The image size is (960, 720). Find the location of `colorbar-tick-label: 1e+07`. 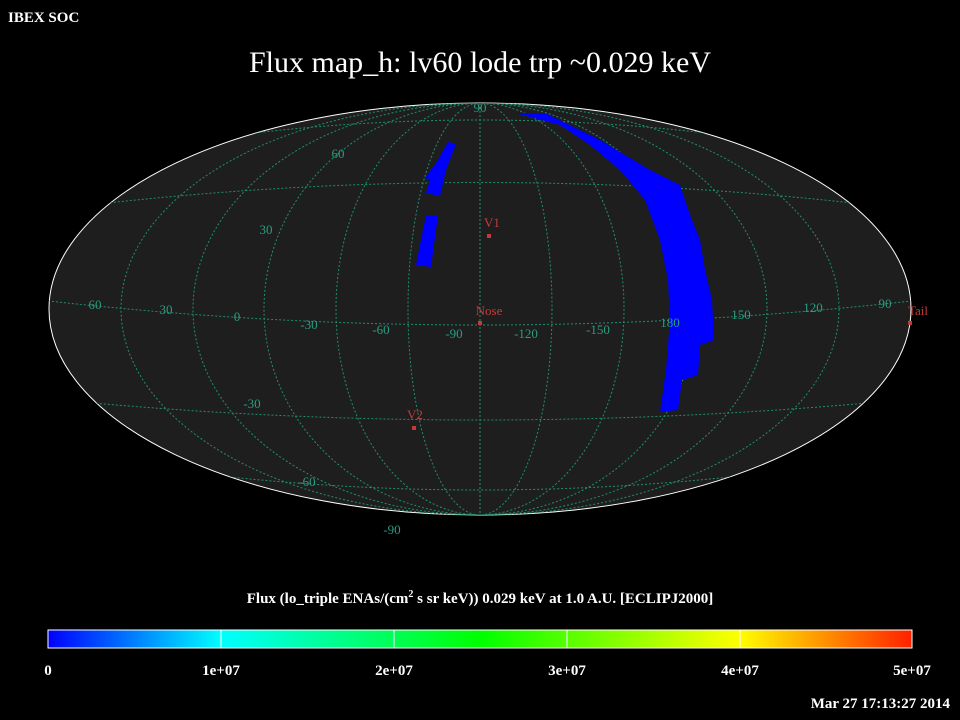

colorbar-tick-label: 1e+07 is located at coordinates (221, 671).